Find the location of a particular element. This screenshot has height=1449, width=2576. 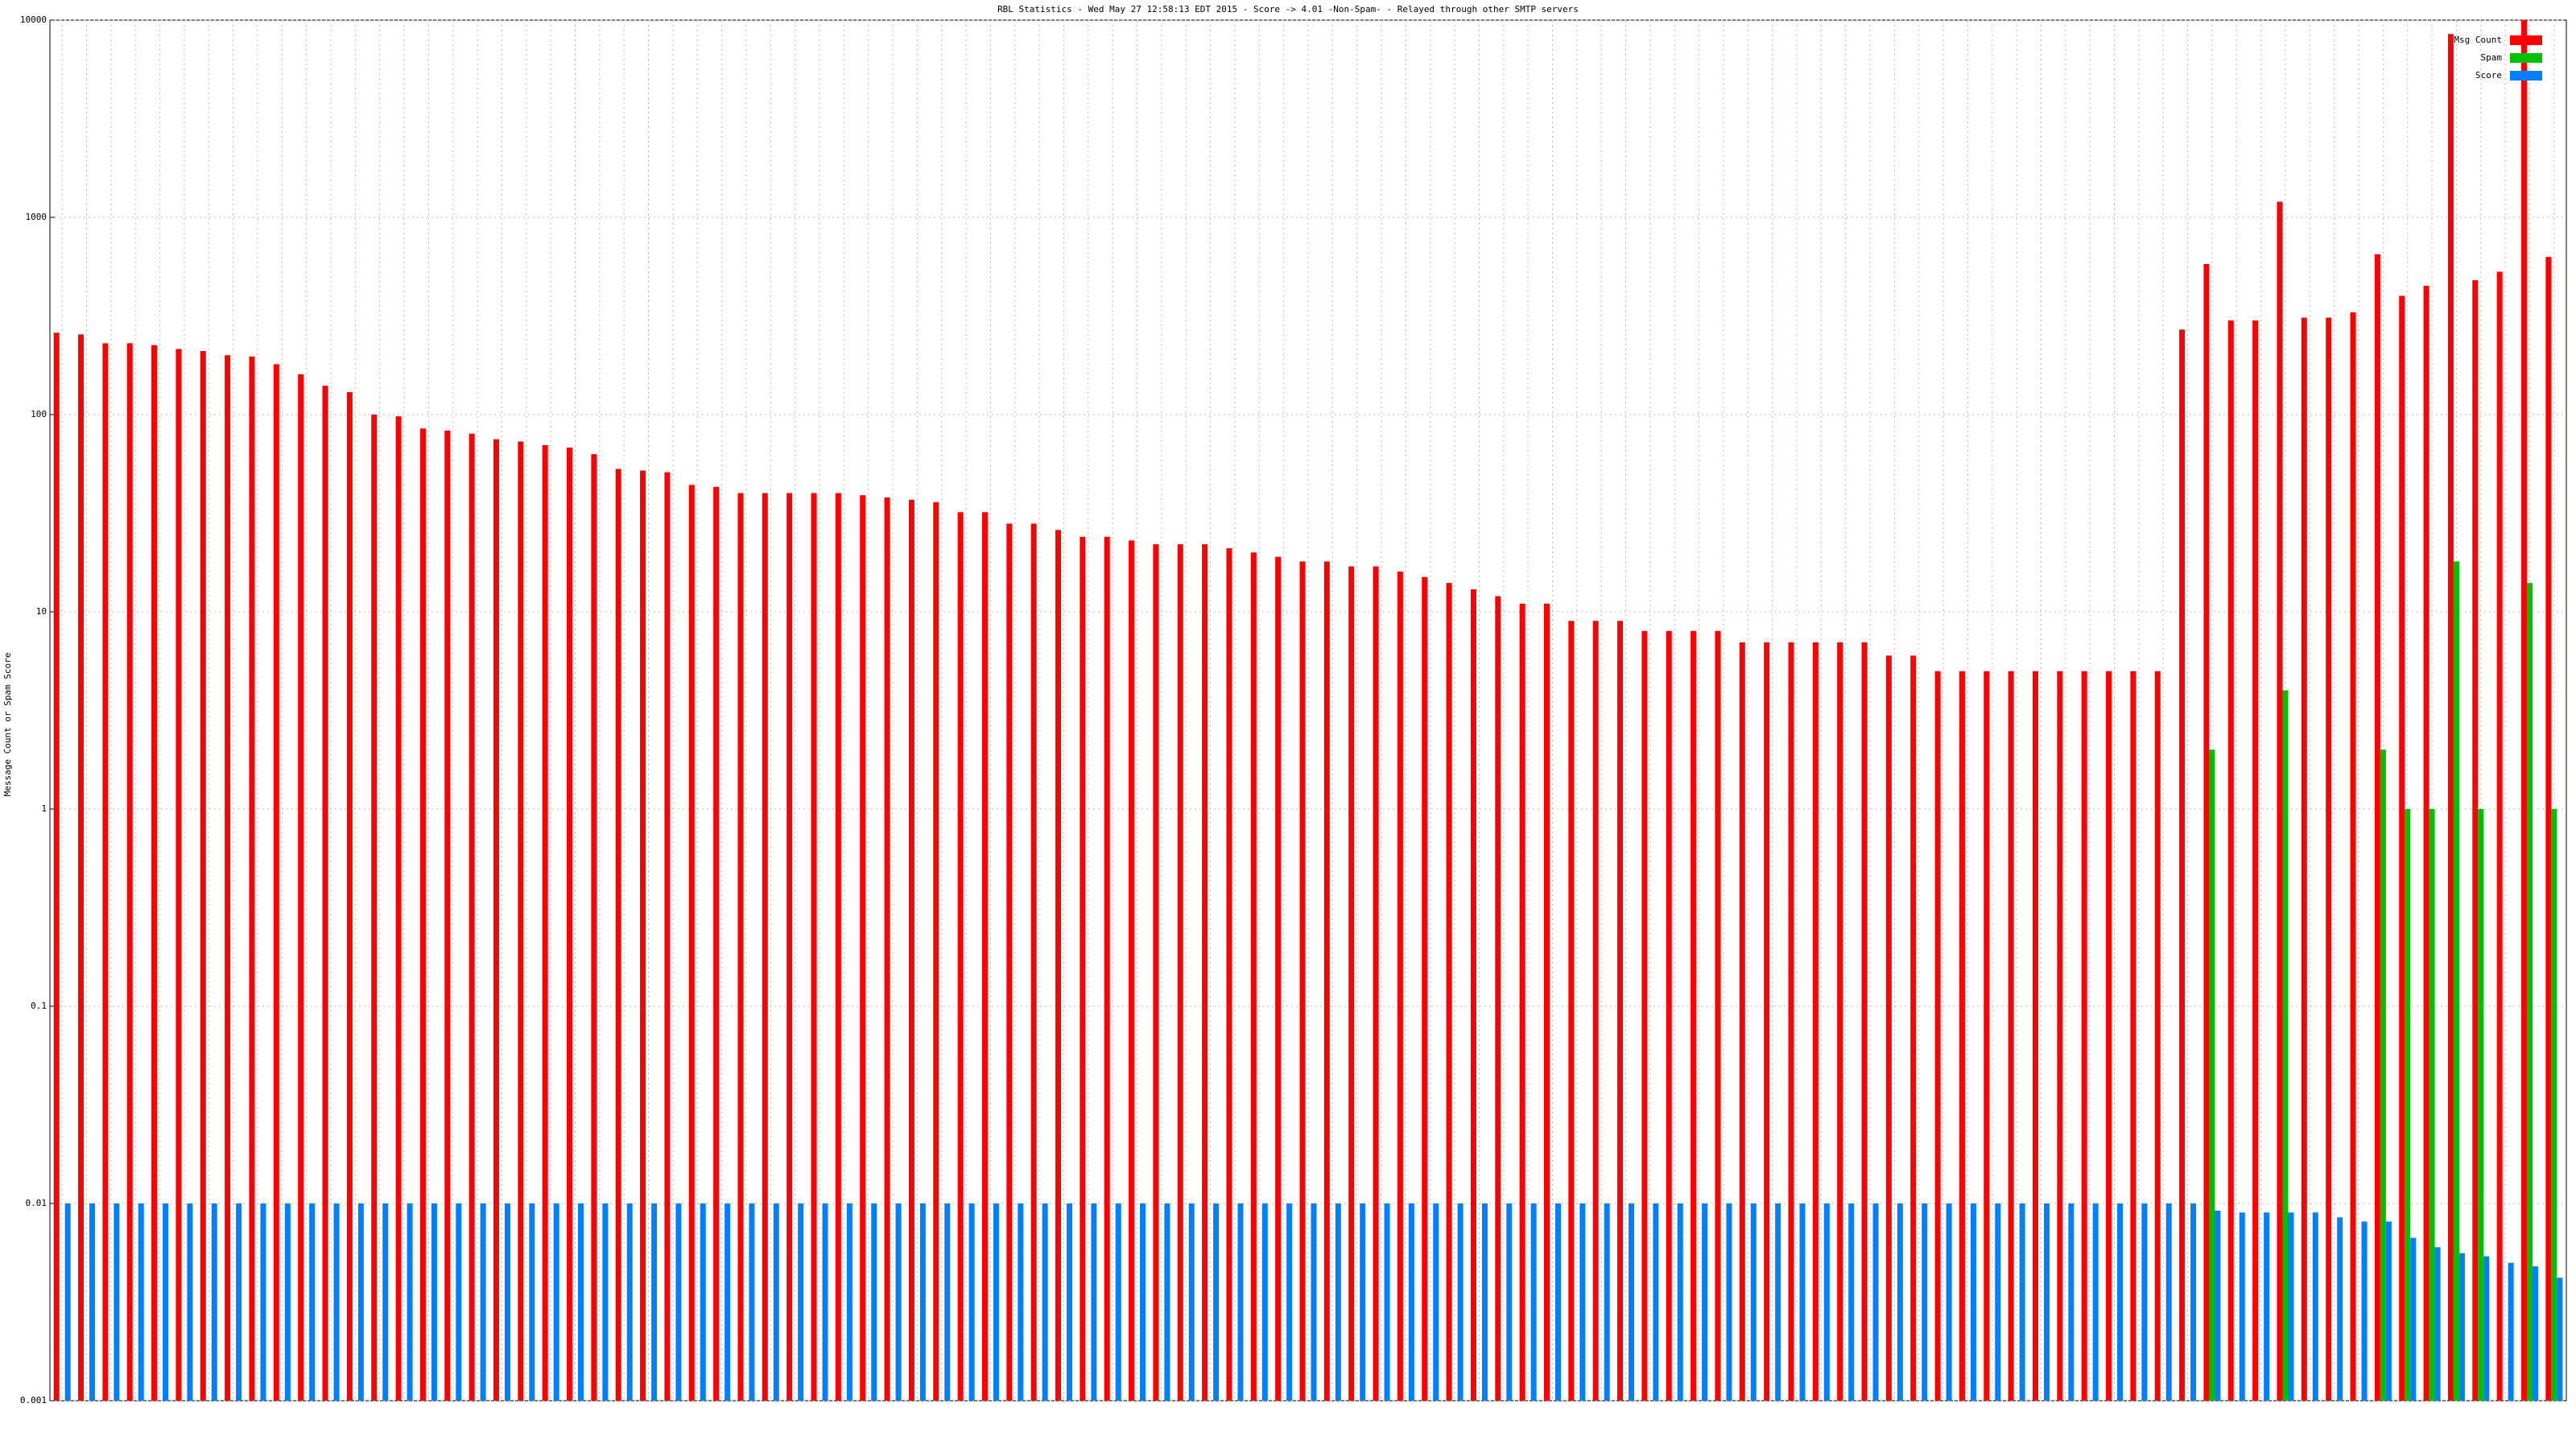

legend-label: Msg Count is located at coordinates (2478, 40).